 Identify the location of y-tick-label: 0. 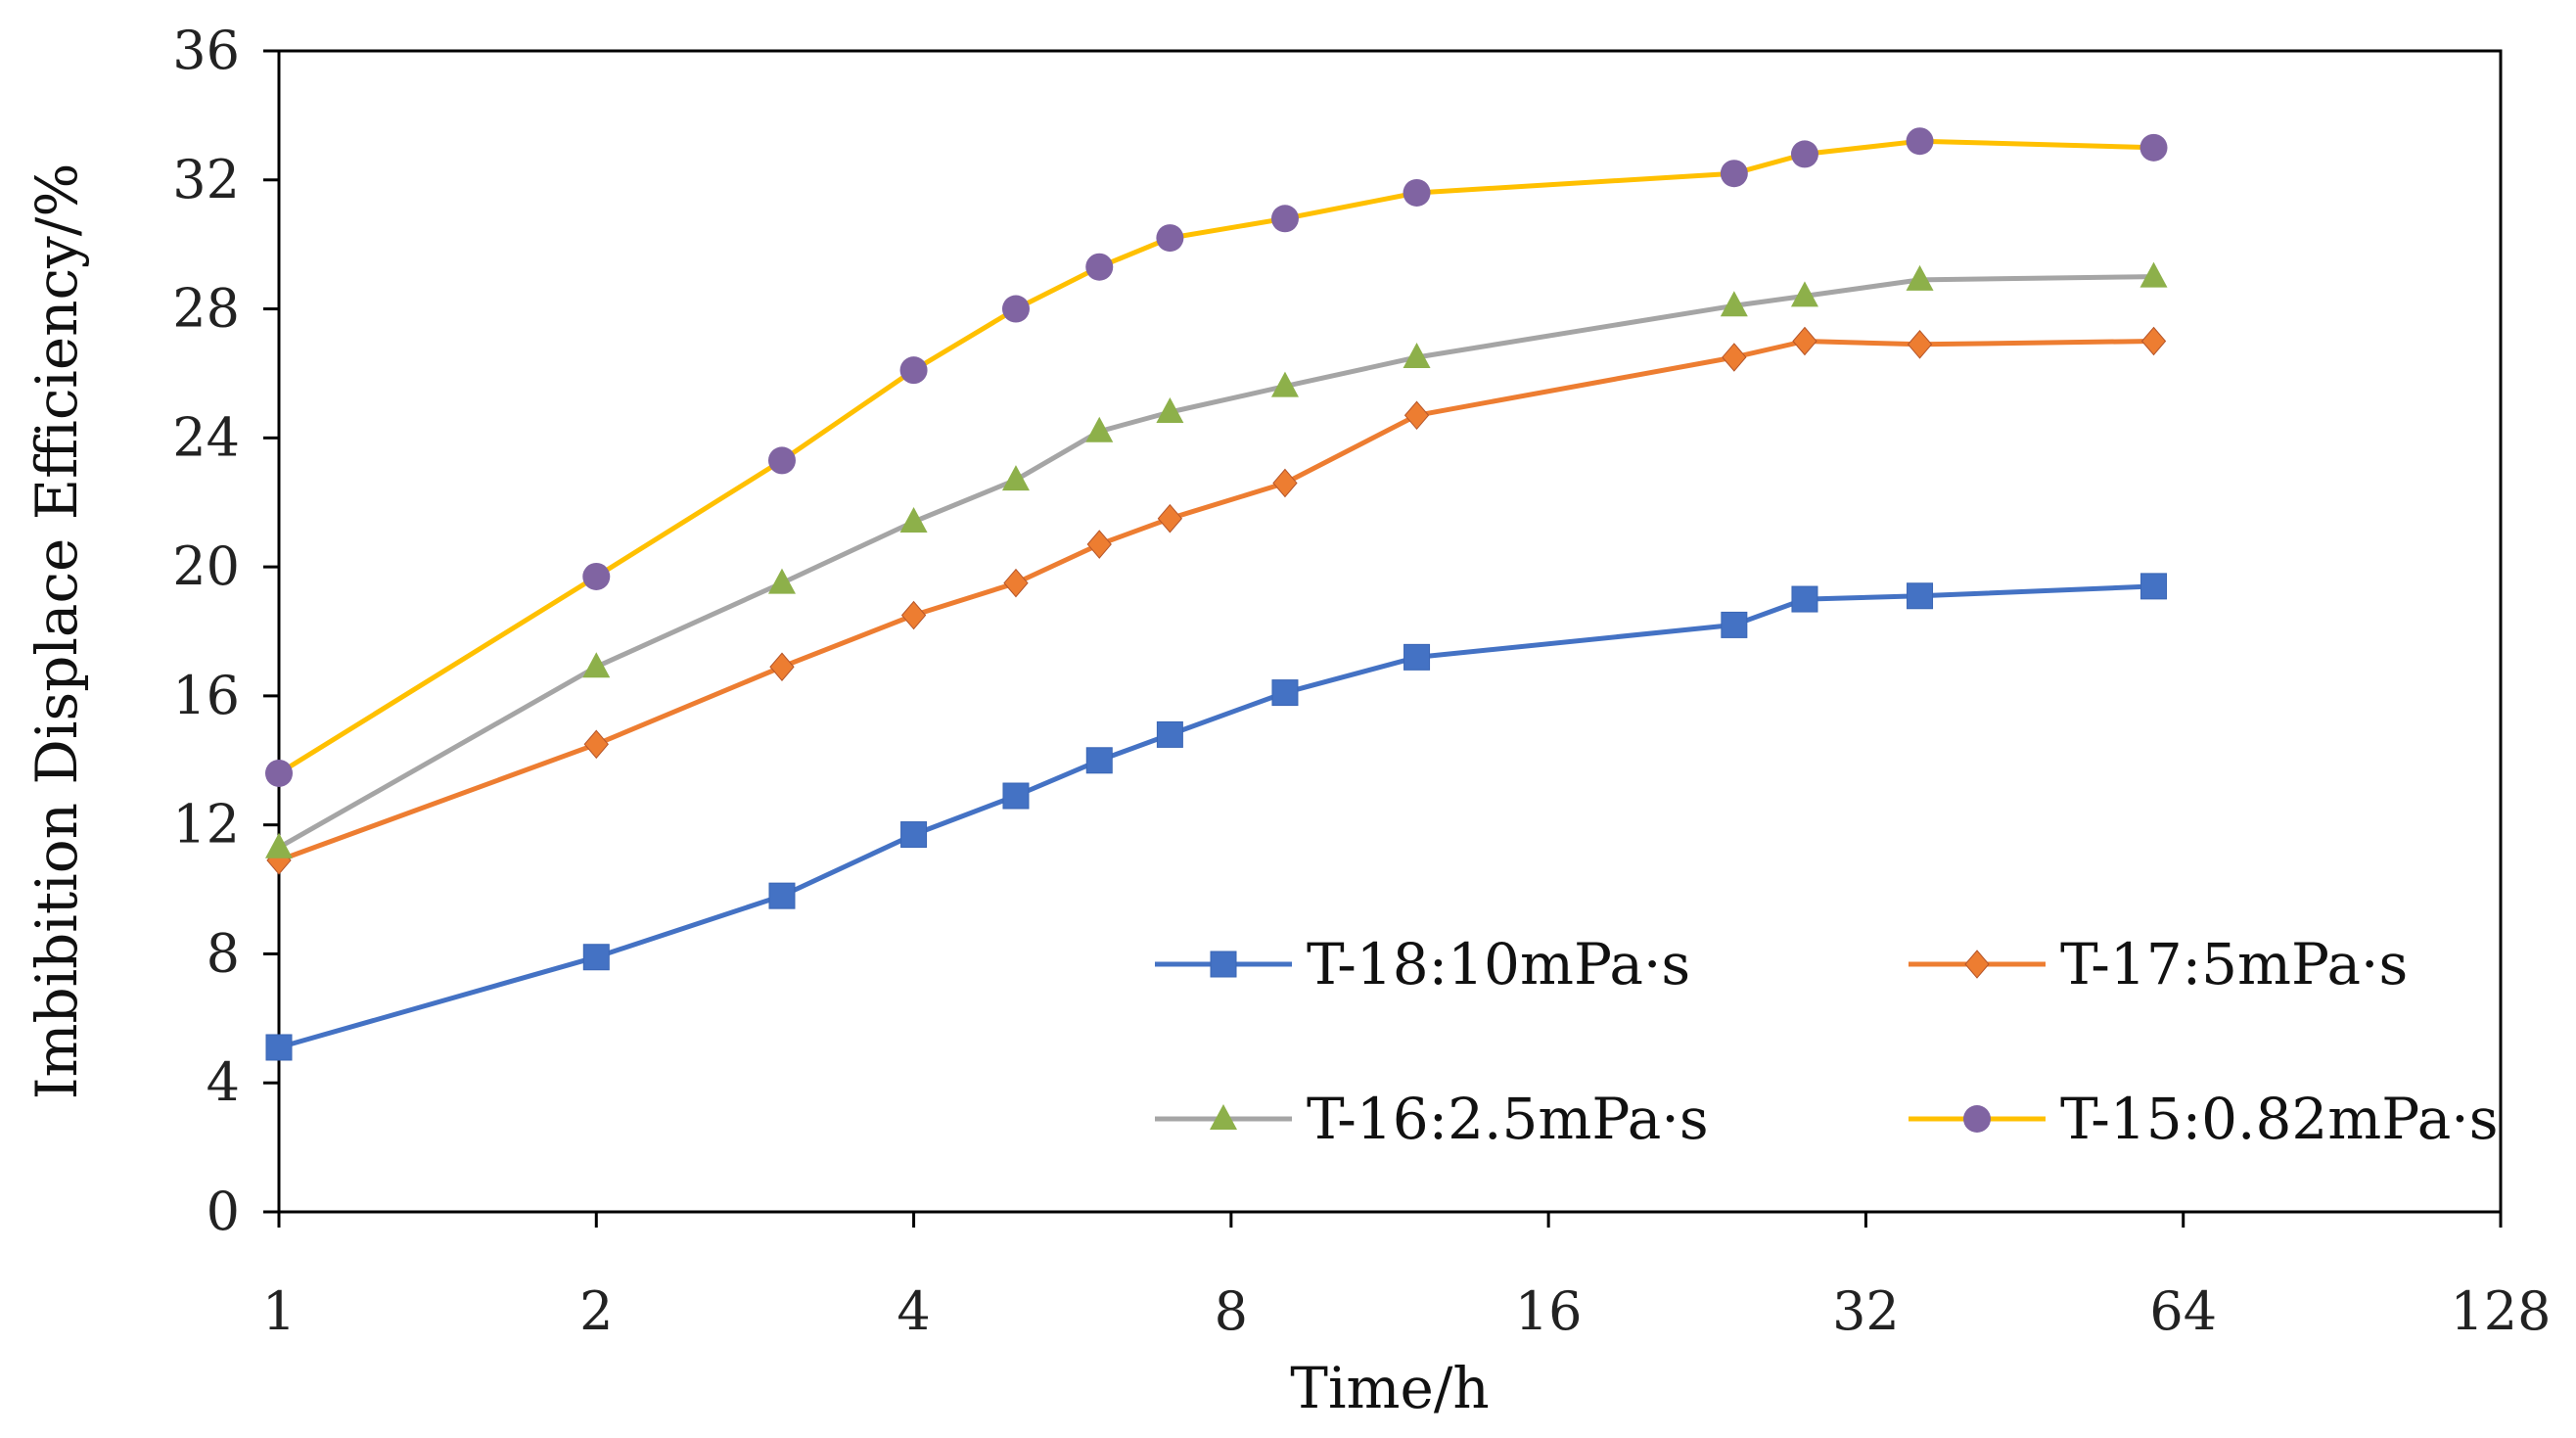
(224, 1211).